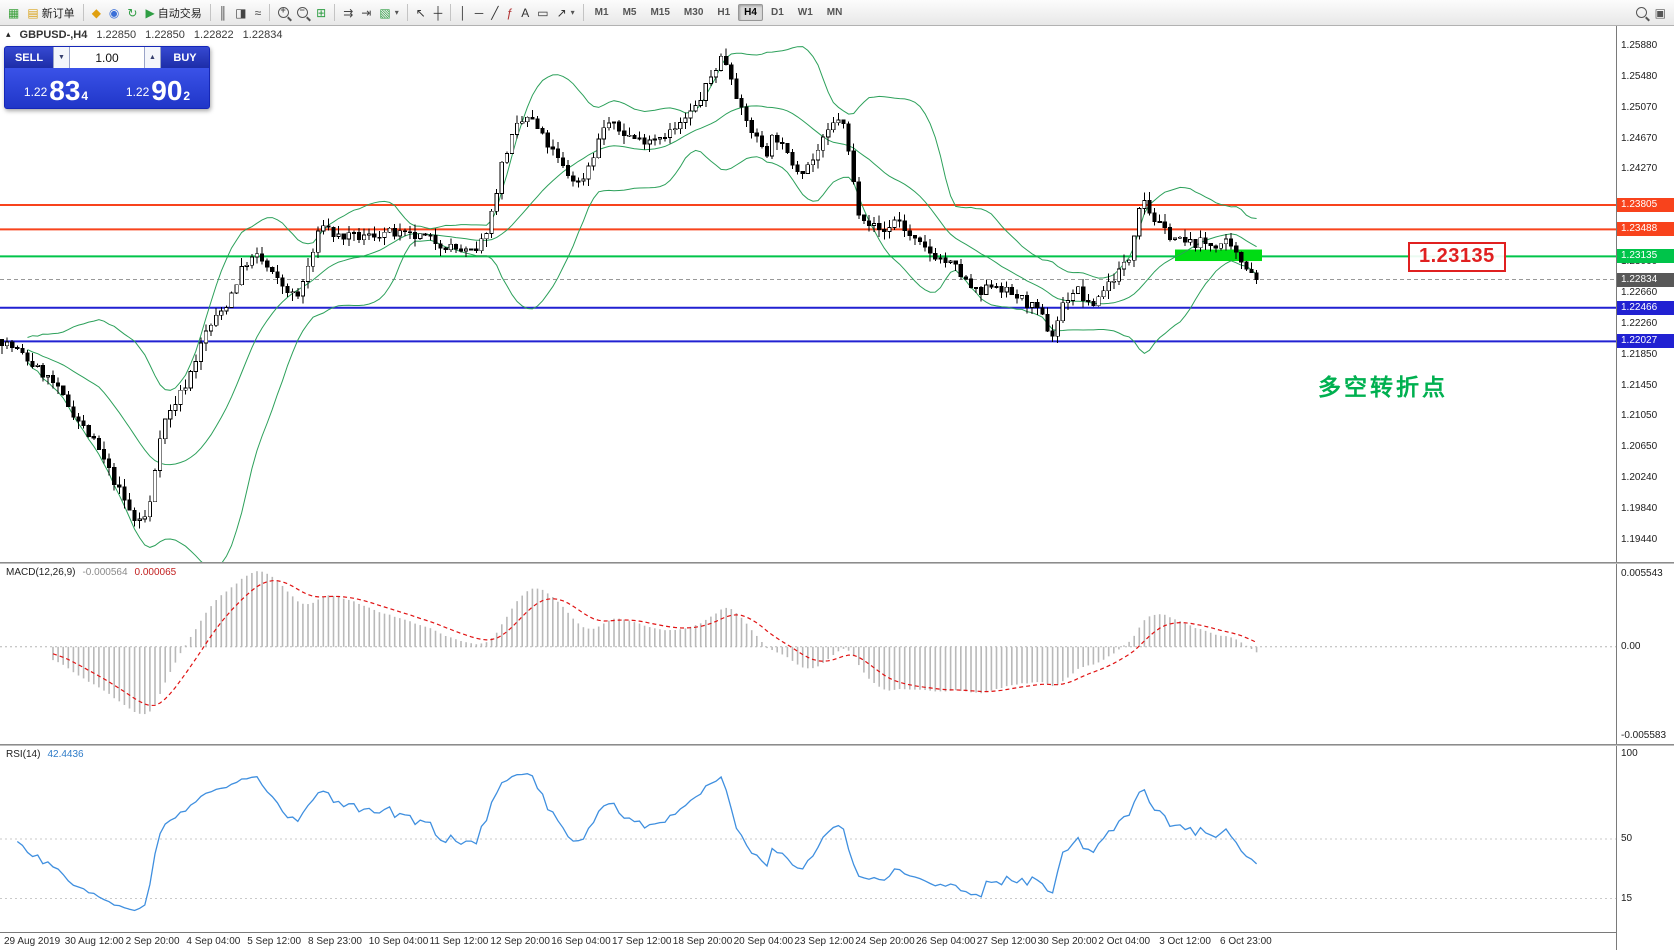  What do you see at coordinates (463, 13) in the screenshot?
I see `vertical-line-button: │` at bounding box center [463, 13].